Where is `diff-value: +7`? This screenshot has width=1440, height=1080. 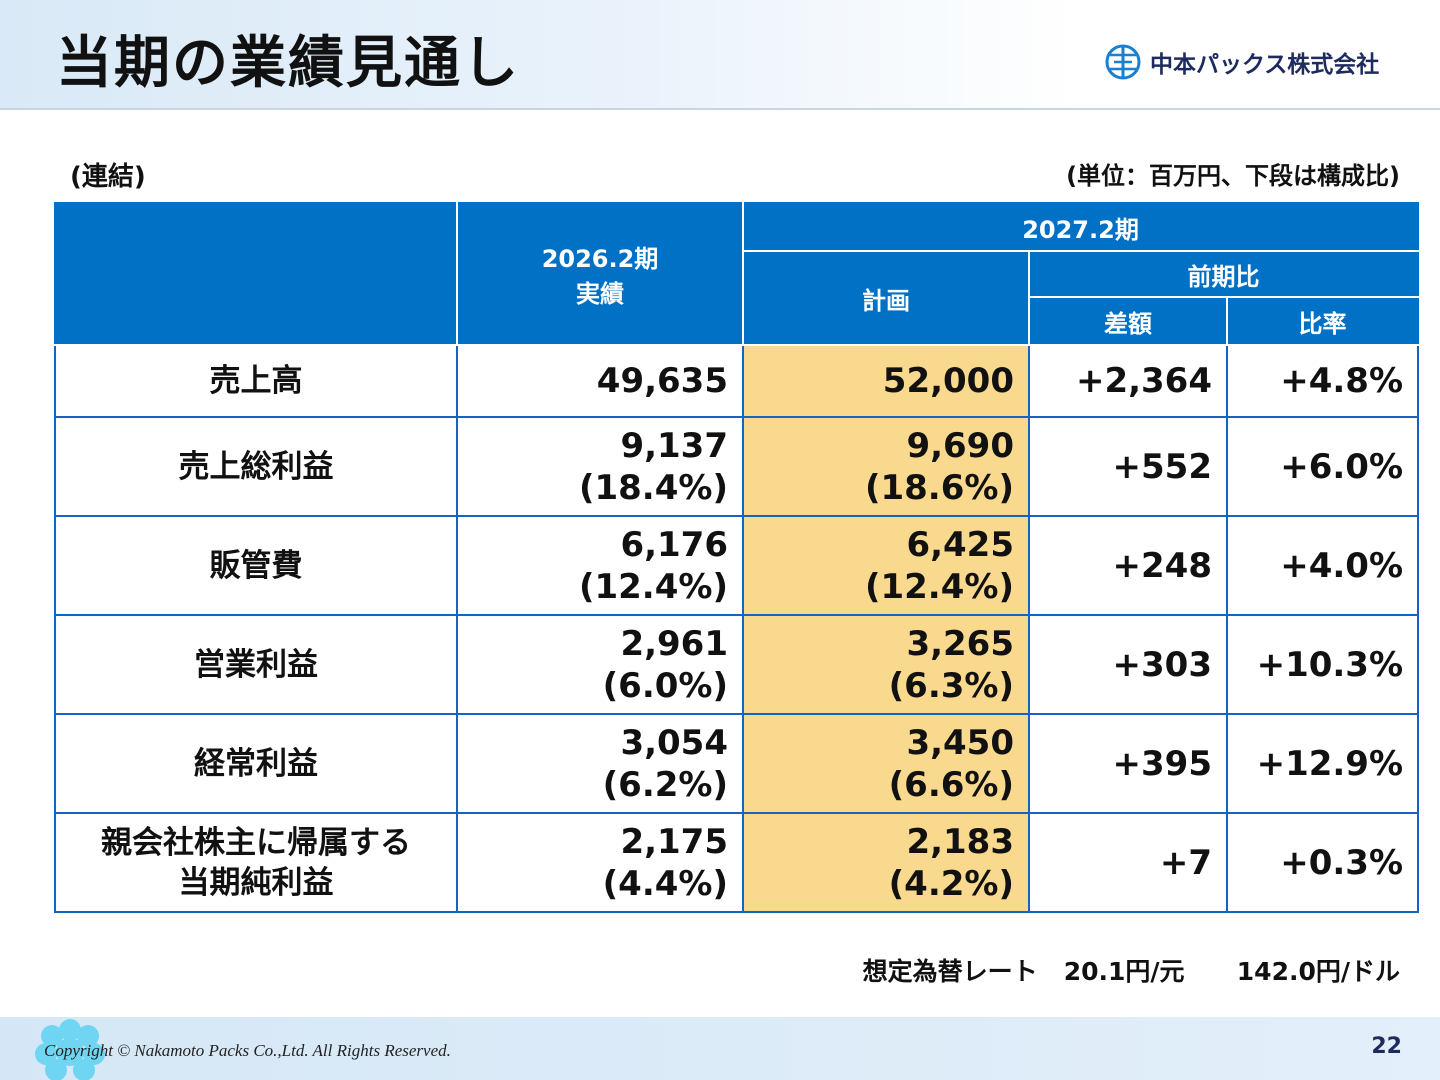 diff-value: +7 is located at coordinates (1128, 862).